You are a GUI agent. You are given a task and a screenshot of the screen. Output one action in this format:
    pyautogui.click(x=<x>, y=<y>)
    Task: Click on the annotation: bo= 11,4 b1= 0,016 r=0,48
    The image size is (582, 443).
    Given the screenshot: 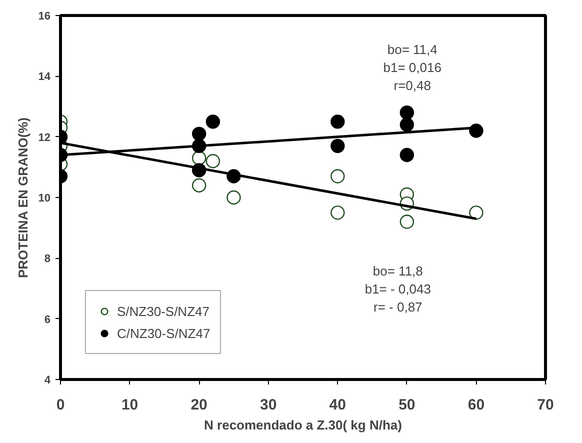 What is the action you would take?
    pyautogui.click(x=412, y=67)
    